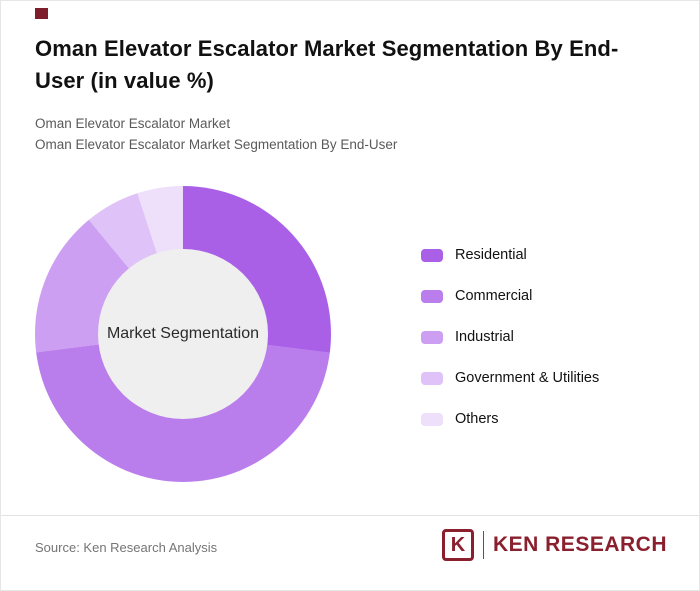 This screenshot has height=591, width=700. Describe the element at coordinates (41, 13) in the screenshot. I see `accent-square` at that location.